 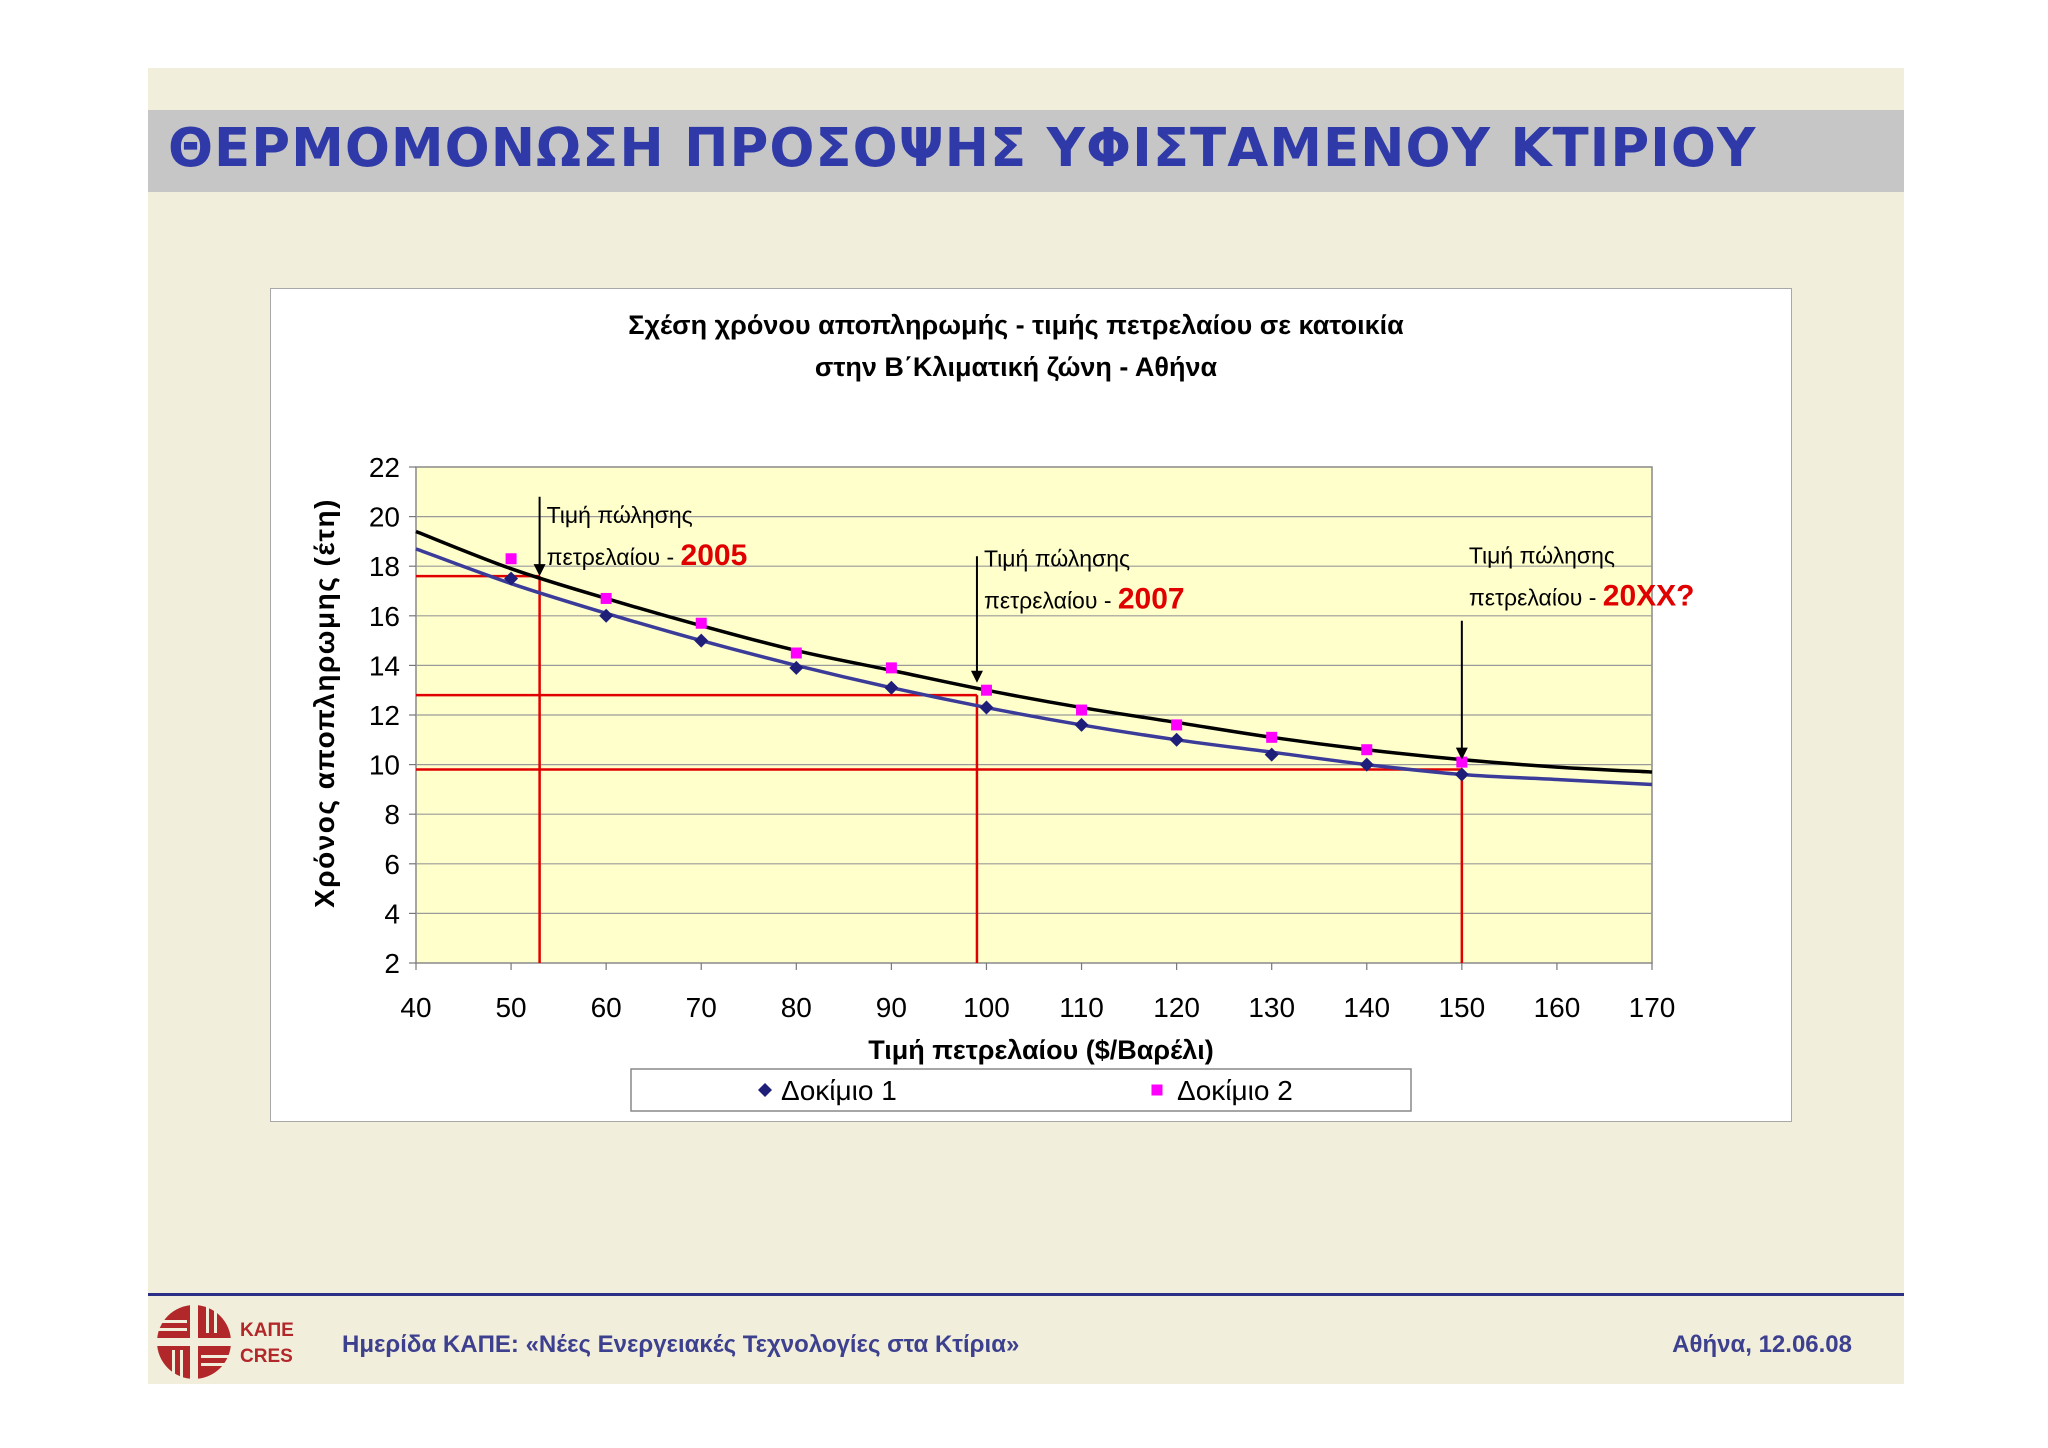 I want to click on y-tick-label: 4, so click(x=392, y=913).